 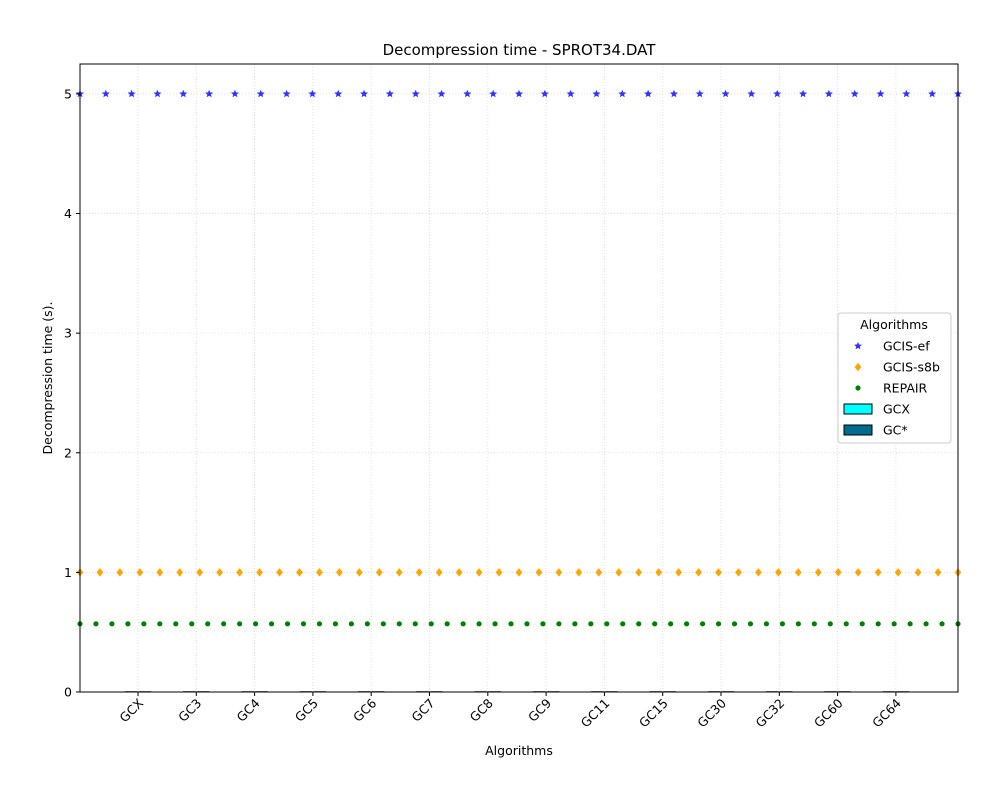 I want to click on y-tick-label: 0, so click(x=68, y=692).